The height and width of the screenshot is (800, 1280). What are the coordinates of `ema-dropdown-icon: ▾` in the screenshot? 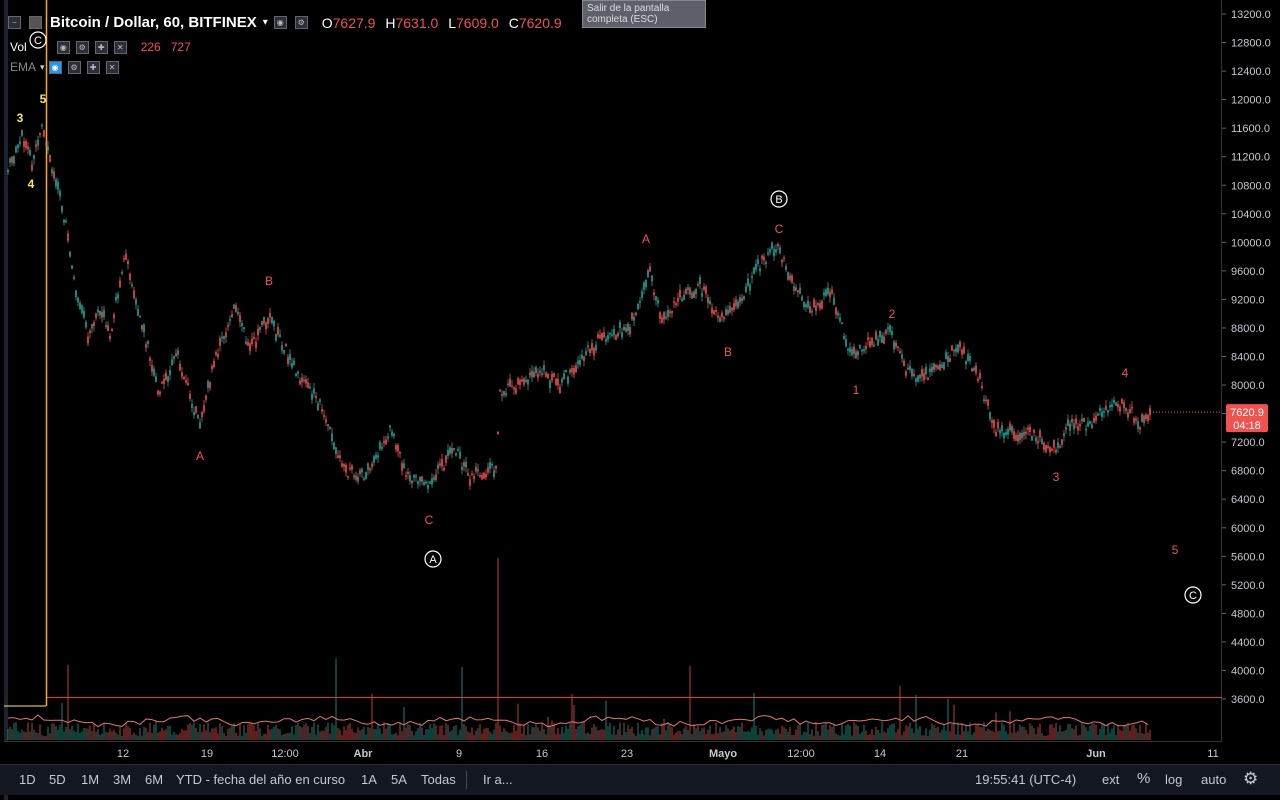 It's located at (42, 66).